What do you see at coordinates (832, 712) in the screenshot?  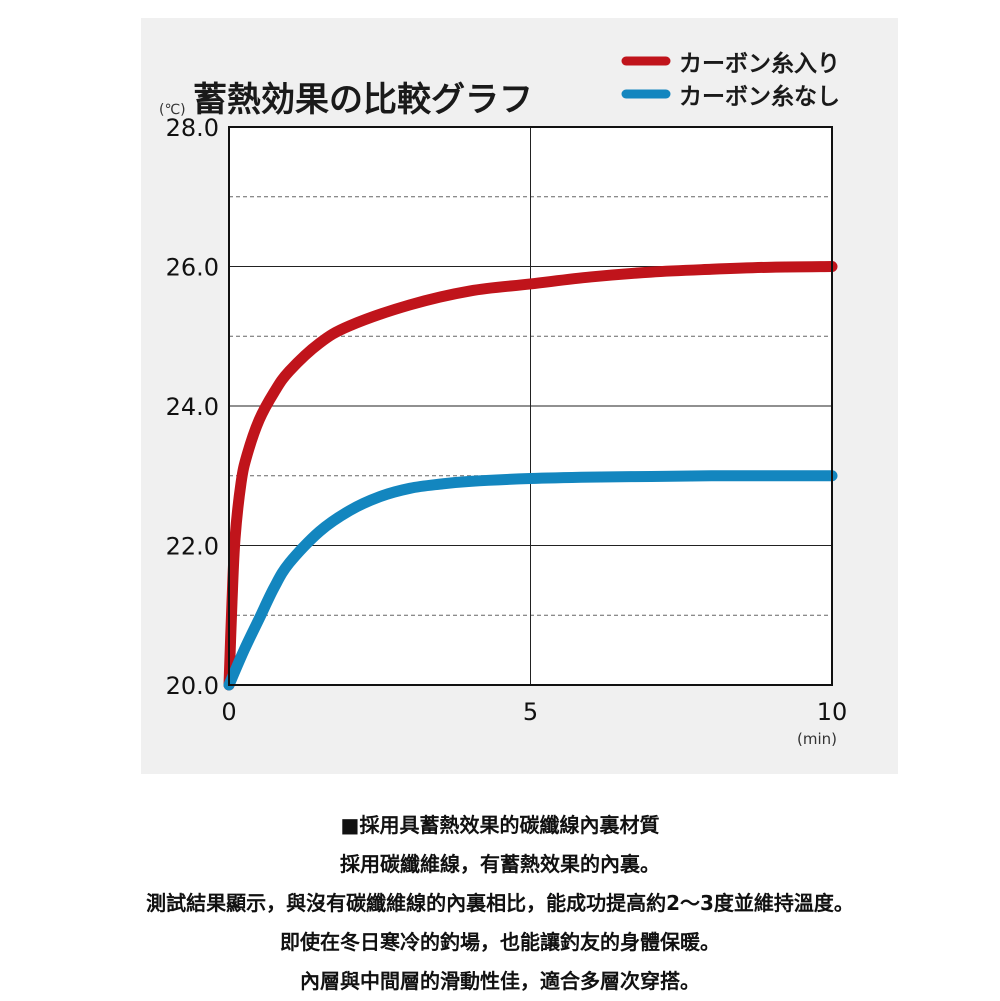 I see `x-tick-label: 10` at bounding box center [832, 712].